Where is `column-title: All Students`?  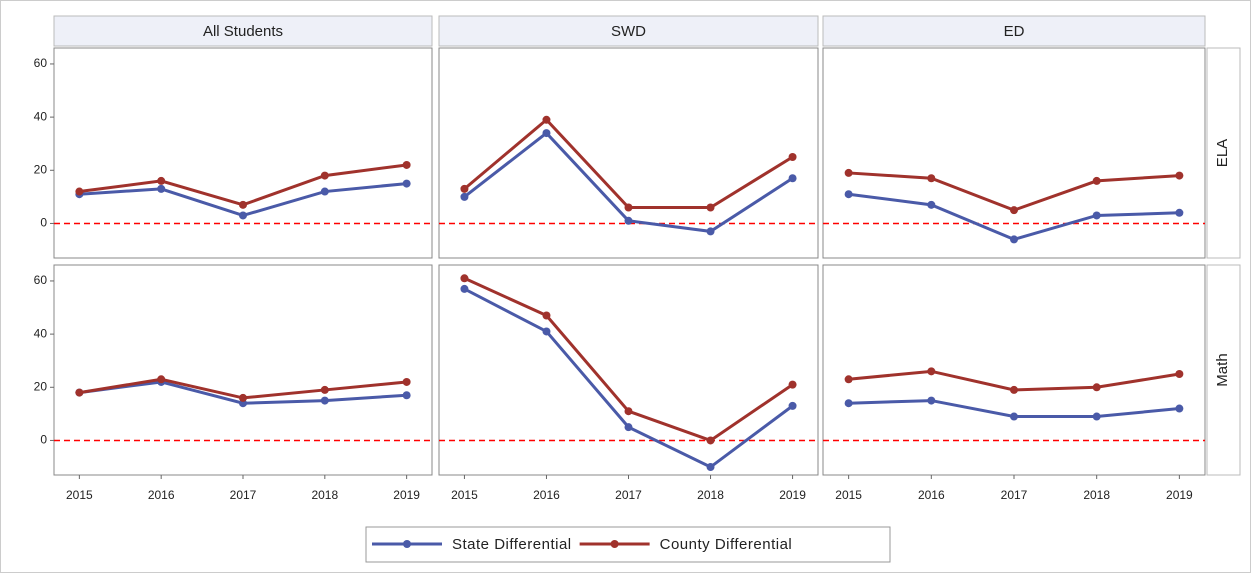
column-title: All Students is located at coordinates (243, 31).